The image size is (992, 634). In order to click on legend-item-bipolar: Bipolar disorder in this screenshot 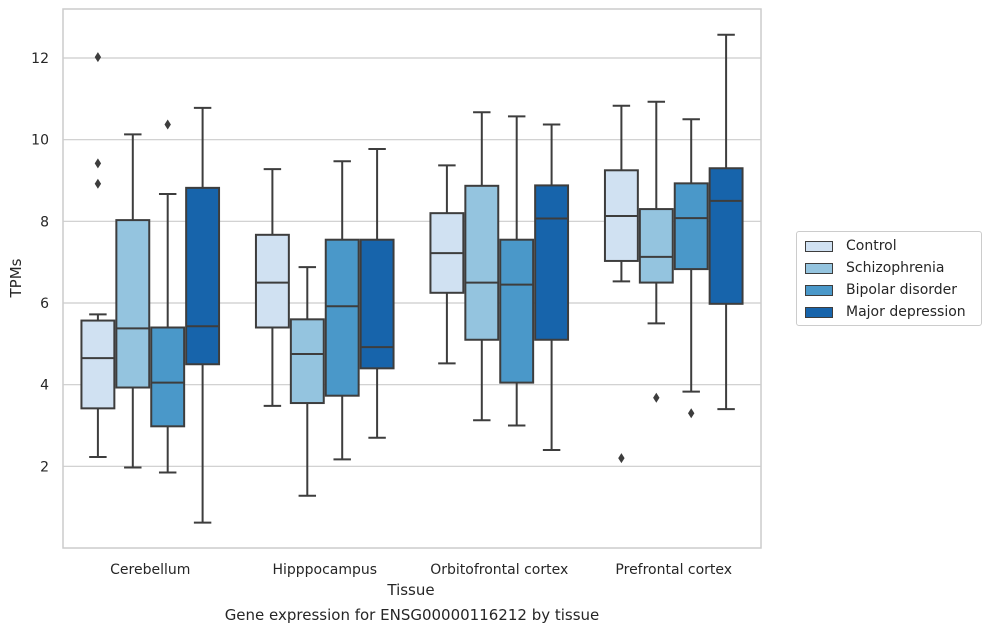, I will do `click(881, 290)`.